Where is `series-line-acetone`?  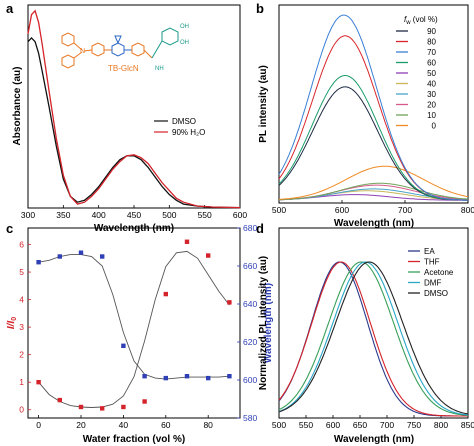 series-line-acetone is located at coordinates (373, 338).